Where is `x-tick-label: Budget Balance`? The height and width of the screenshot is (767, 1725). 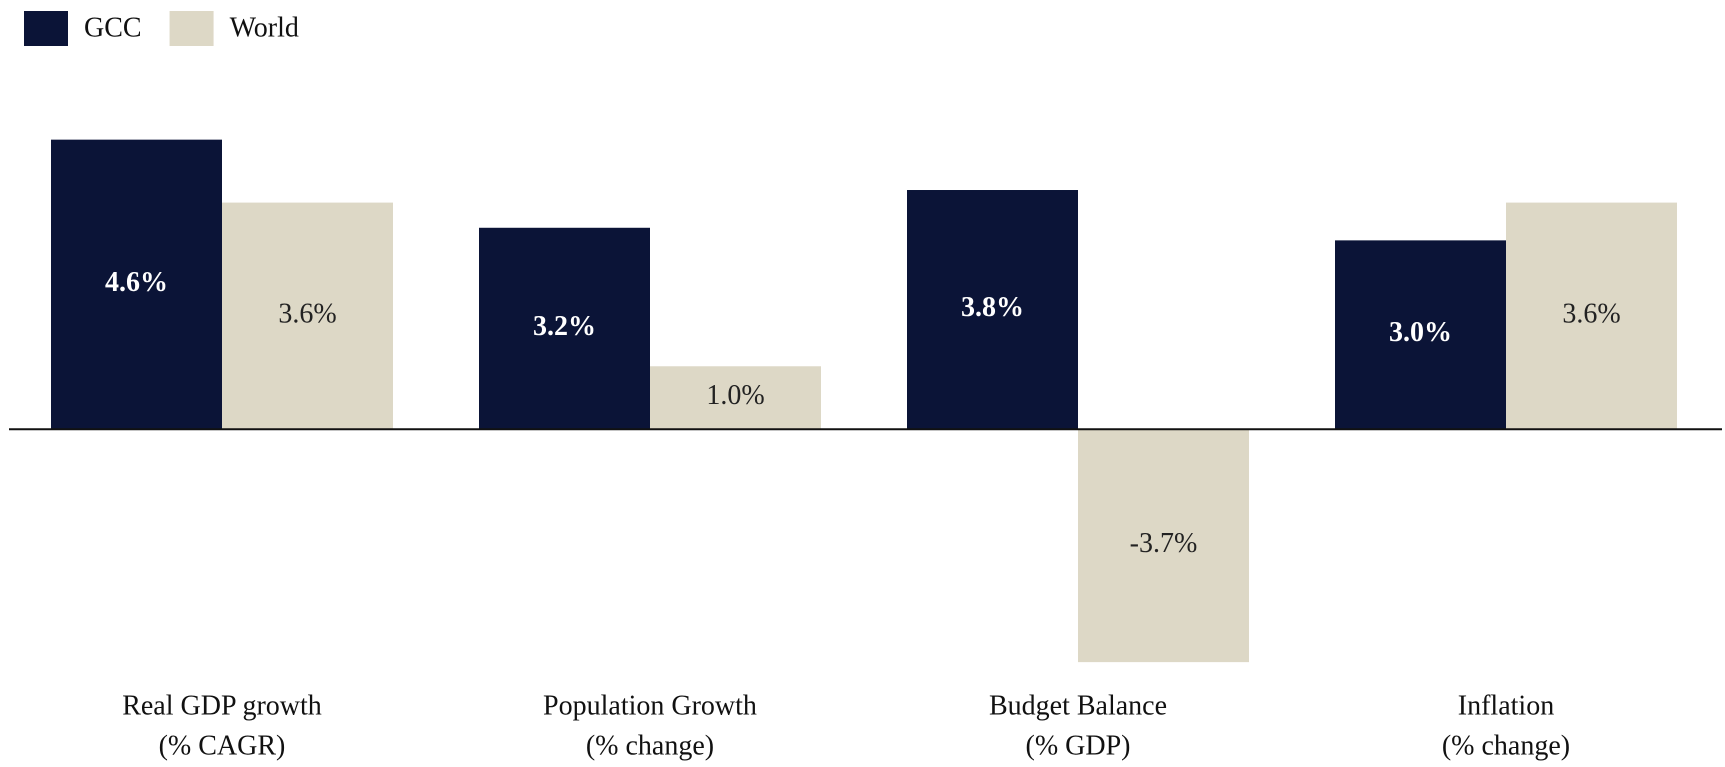 x-tick-label: Budget Balance is located at coordinates (1078, 705).